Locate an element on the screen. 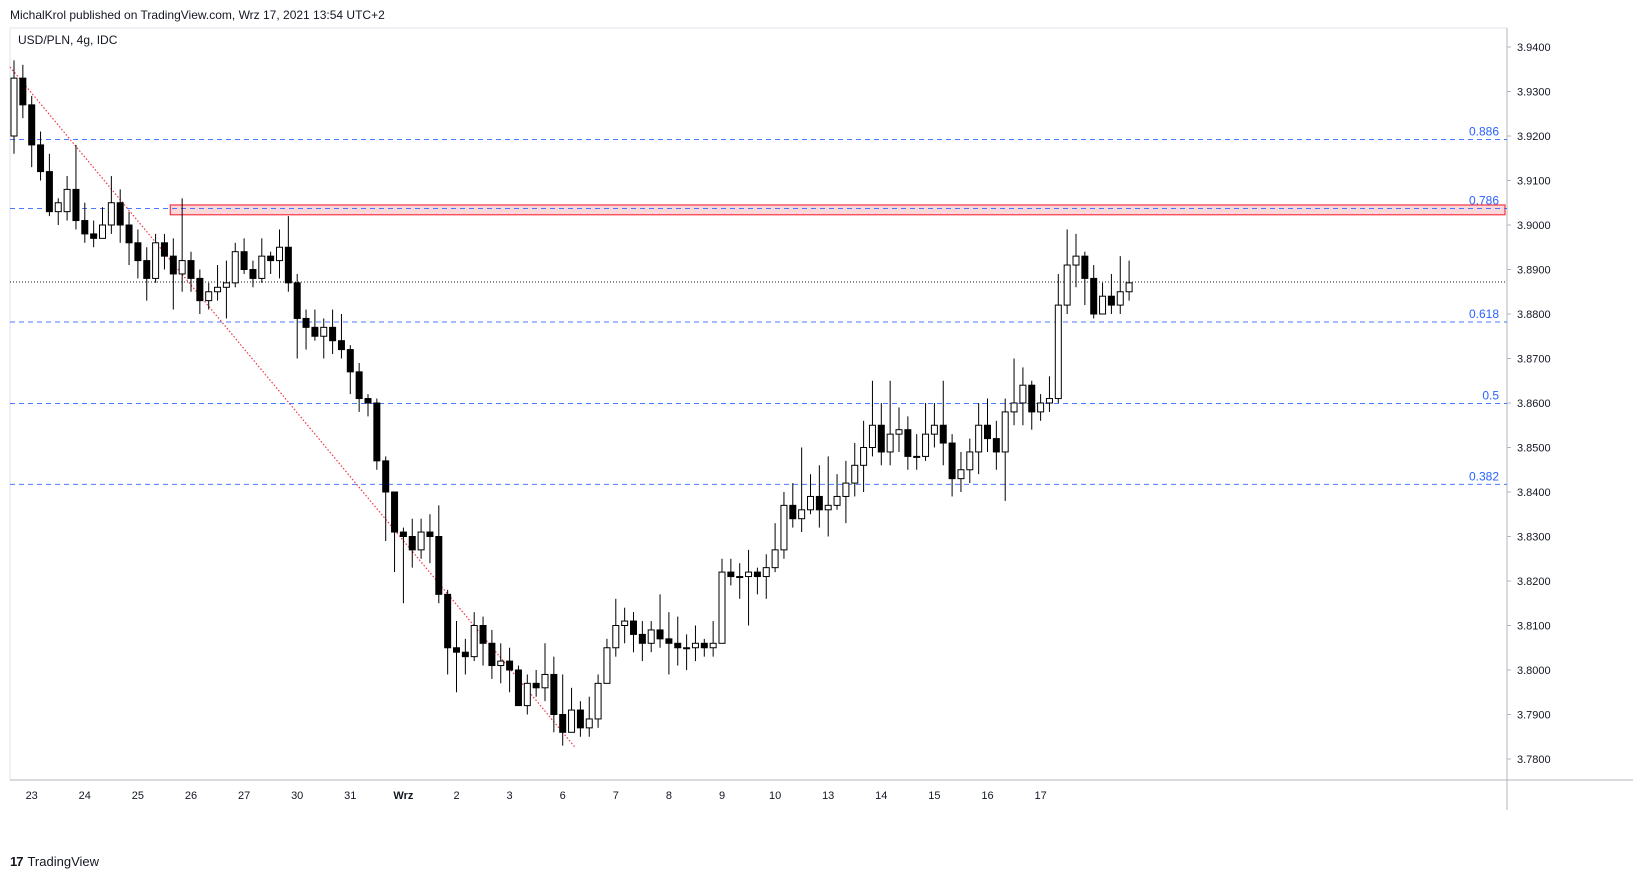 This screenshot has height=878, width=1633. x-tick-label: 14 is located at coordinates (881, 796).